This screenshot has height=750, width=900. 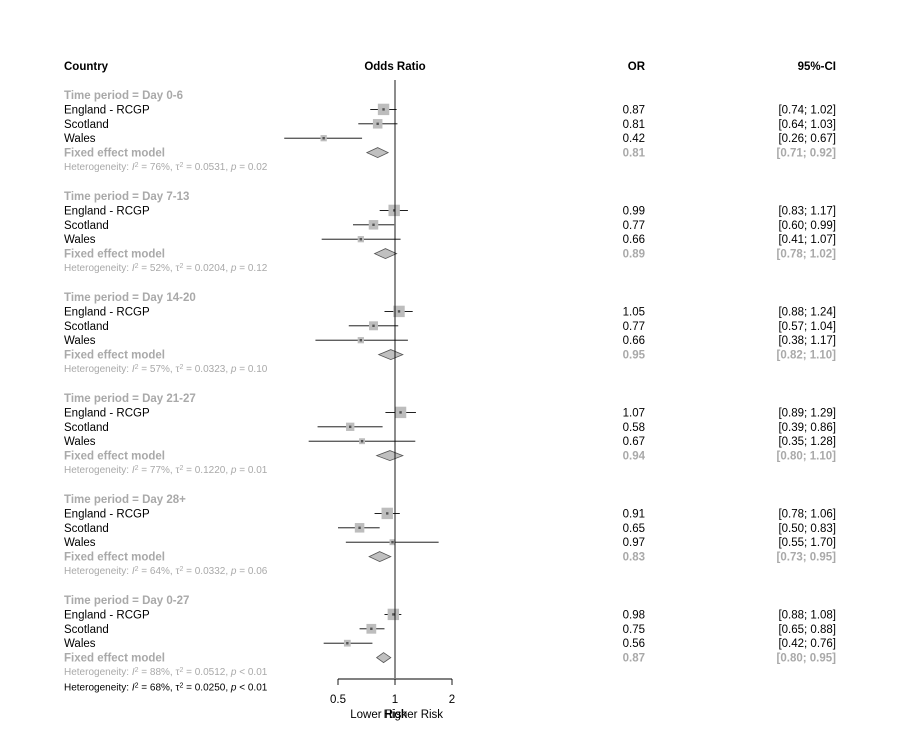 What do you see at coordinates (395, 700) in the screenshot?
I see `x-tick-label: 1` at bounding box center [395, 700].